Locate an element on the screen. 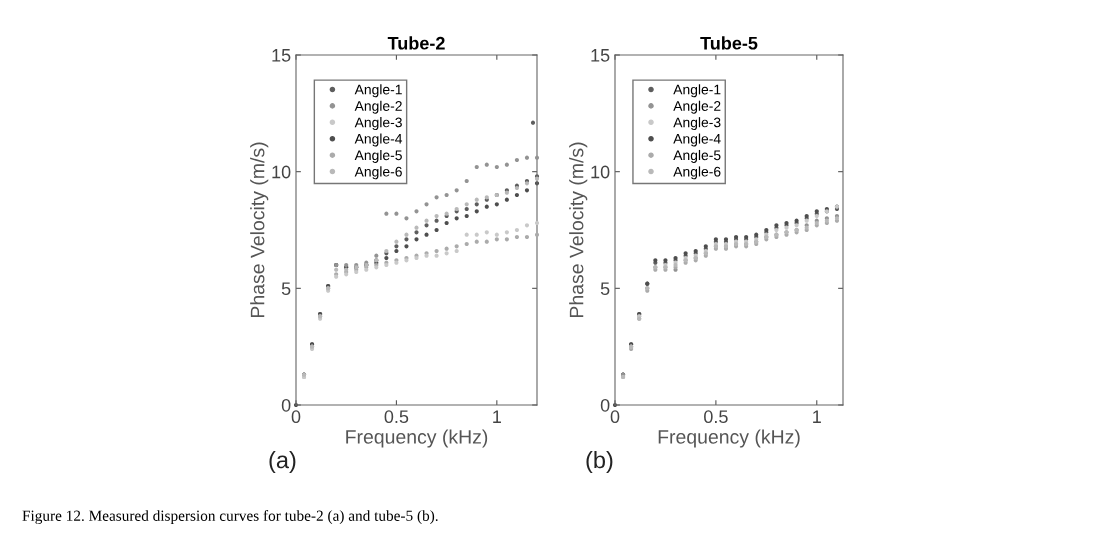 This screenshot has height=543, width=1095. chart-title: Tube-5 is located at coordinates (729, 43).